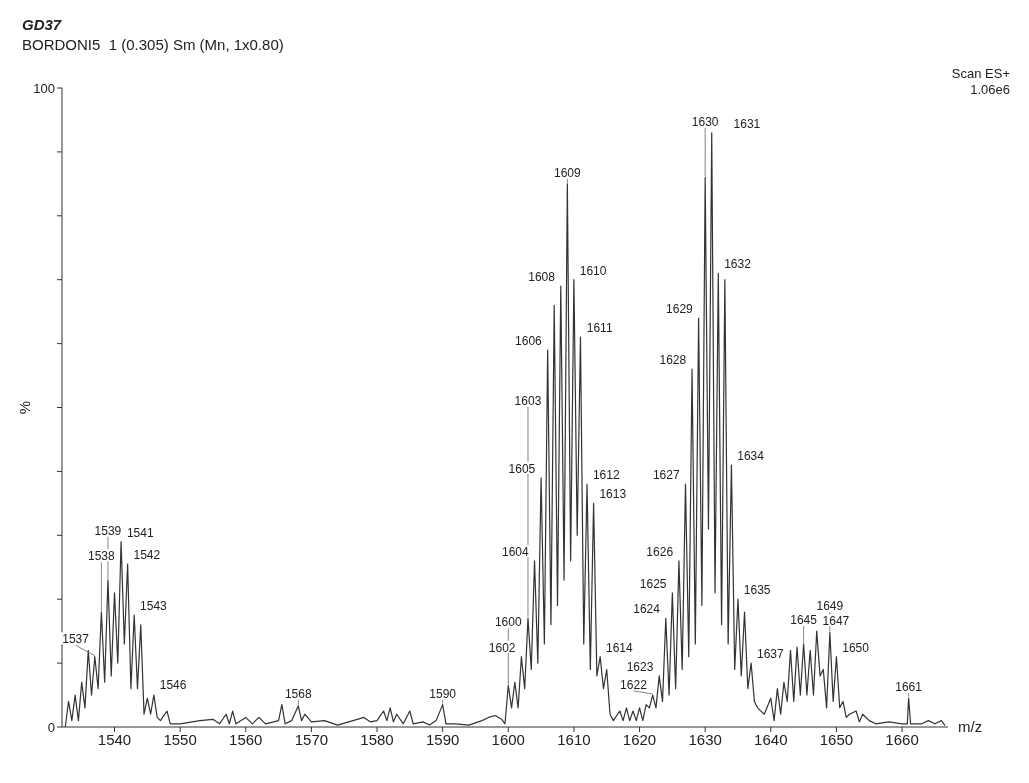  What do you see at coordinates (593, 270) in the screenshot?
I see `annotation: 1610` at bounding box center [593, 270].